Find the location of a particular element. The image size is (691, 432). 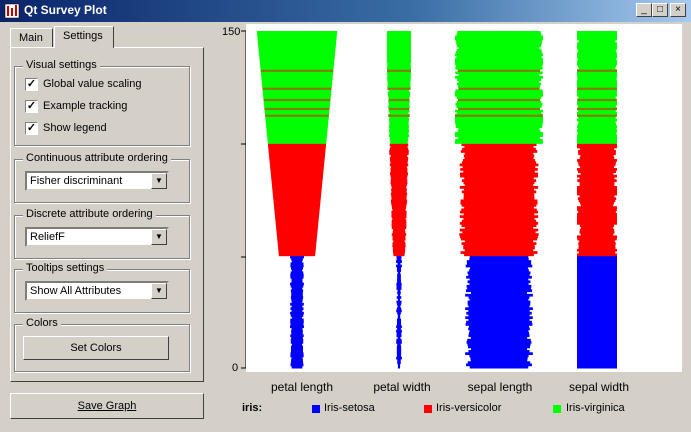

tooltips-select: Show All Attributes ▼ is located at coordinates (97, 291).